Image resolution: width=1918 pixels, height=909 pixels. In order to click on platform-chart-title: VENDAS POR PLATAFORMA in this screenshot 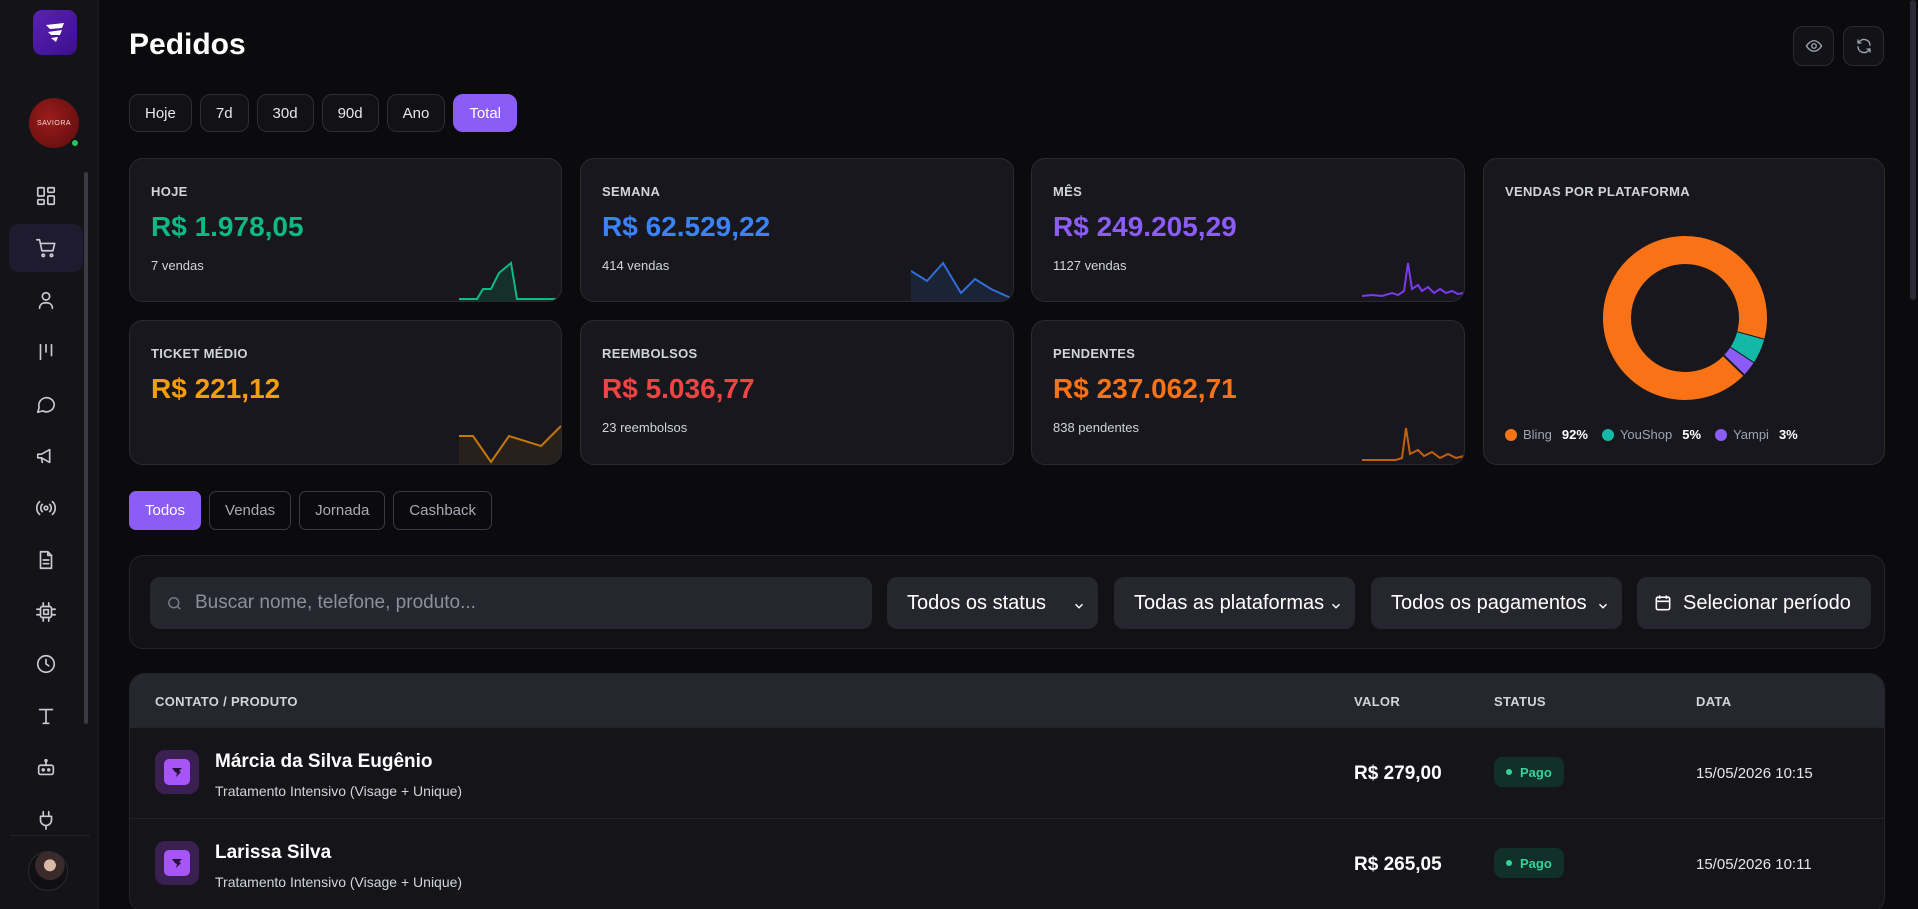, I will do `click(1597, 191)`.